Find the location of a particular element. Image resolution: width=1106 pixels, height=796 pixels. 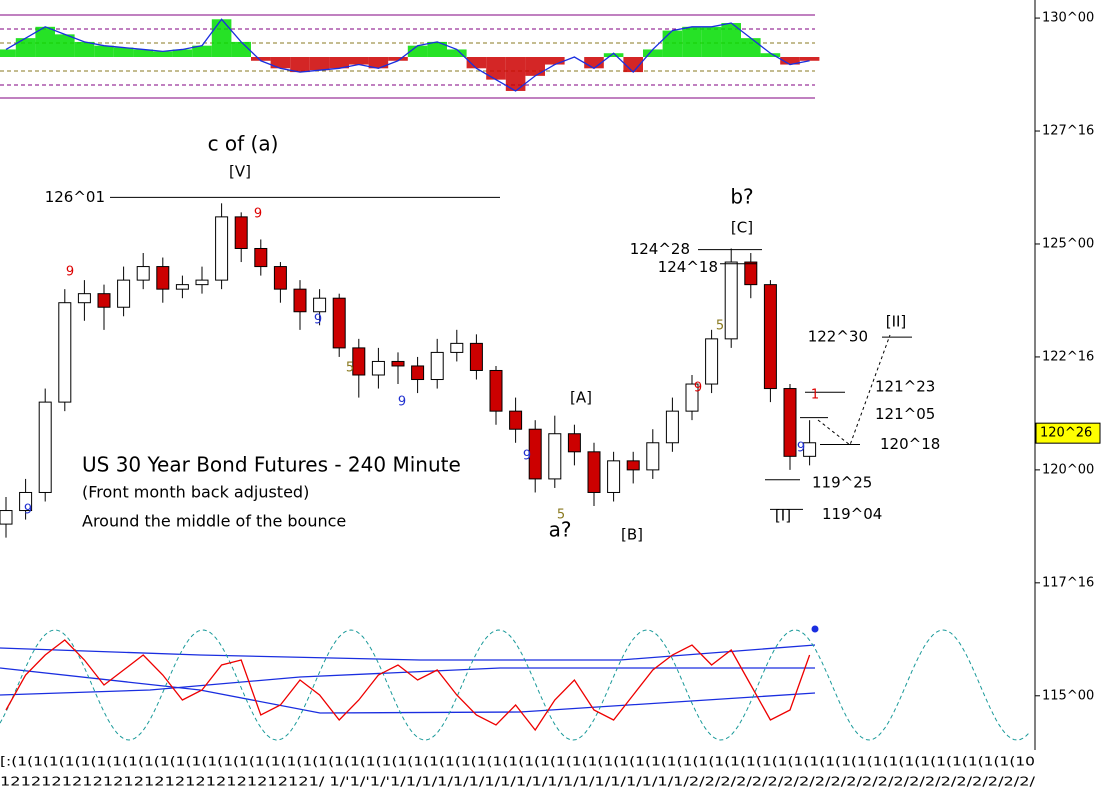

level-label: 122^30 is located at coordinates (838, 337).